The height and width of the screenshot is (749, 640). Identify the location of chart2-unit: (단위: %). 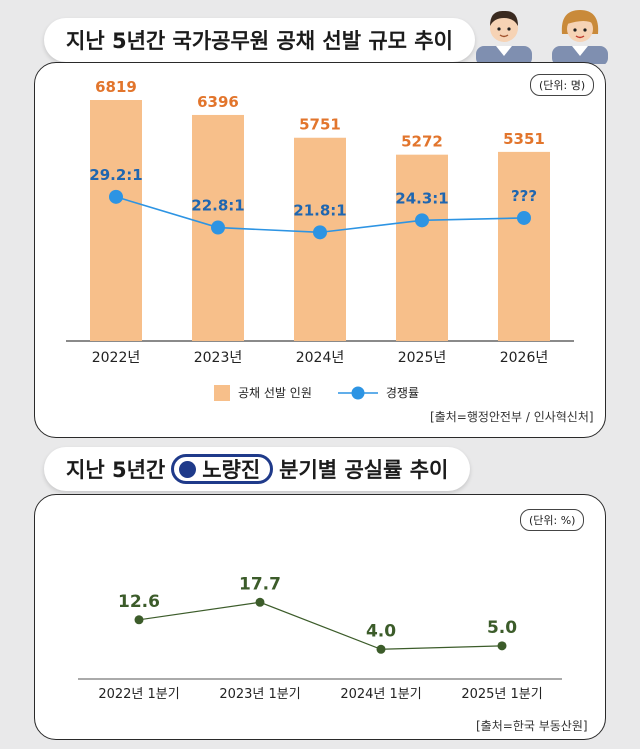
(552, 520).